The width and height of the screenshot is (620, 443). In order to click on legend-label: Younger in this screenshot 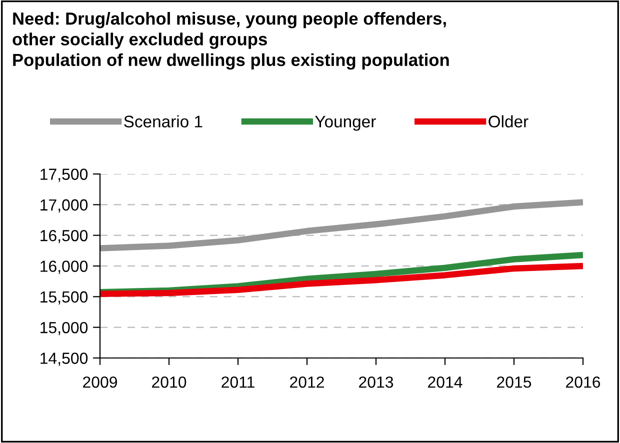, I will do `click(345, 123)`.